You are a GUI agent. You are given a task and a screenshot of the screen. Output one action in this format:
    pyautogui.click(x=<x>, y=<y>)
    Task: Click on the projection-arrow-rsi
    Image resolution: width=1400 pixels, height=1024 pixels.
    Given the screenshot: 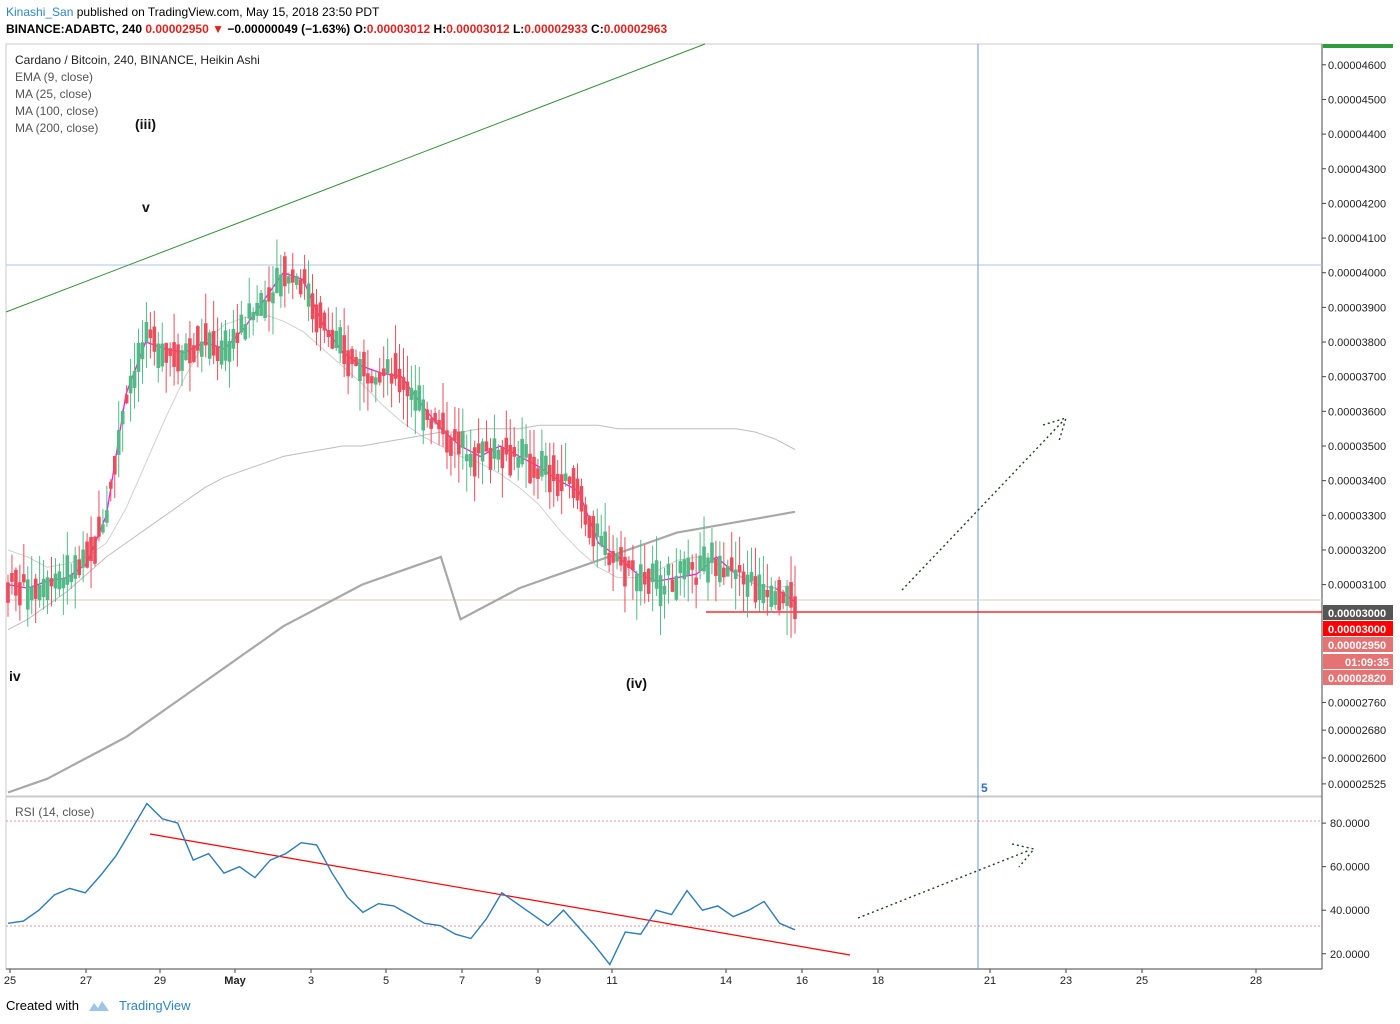 What is the action you would take?
    pyautogui.click(x=946, y=881)
    